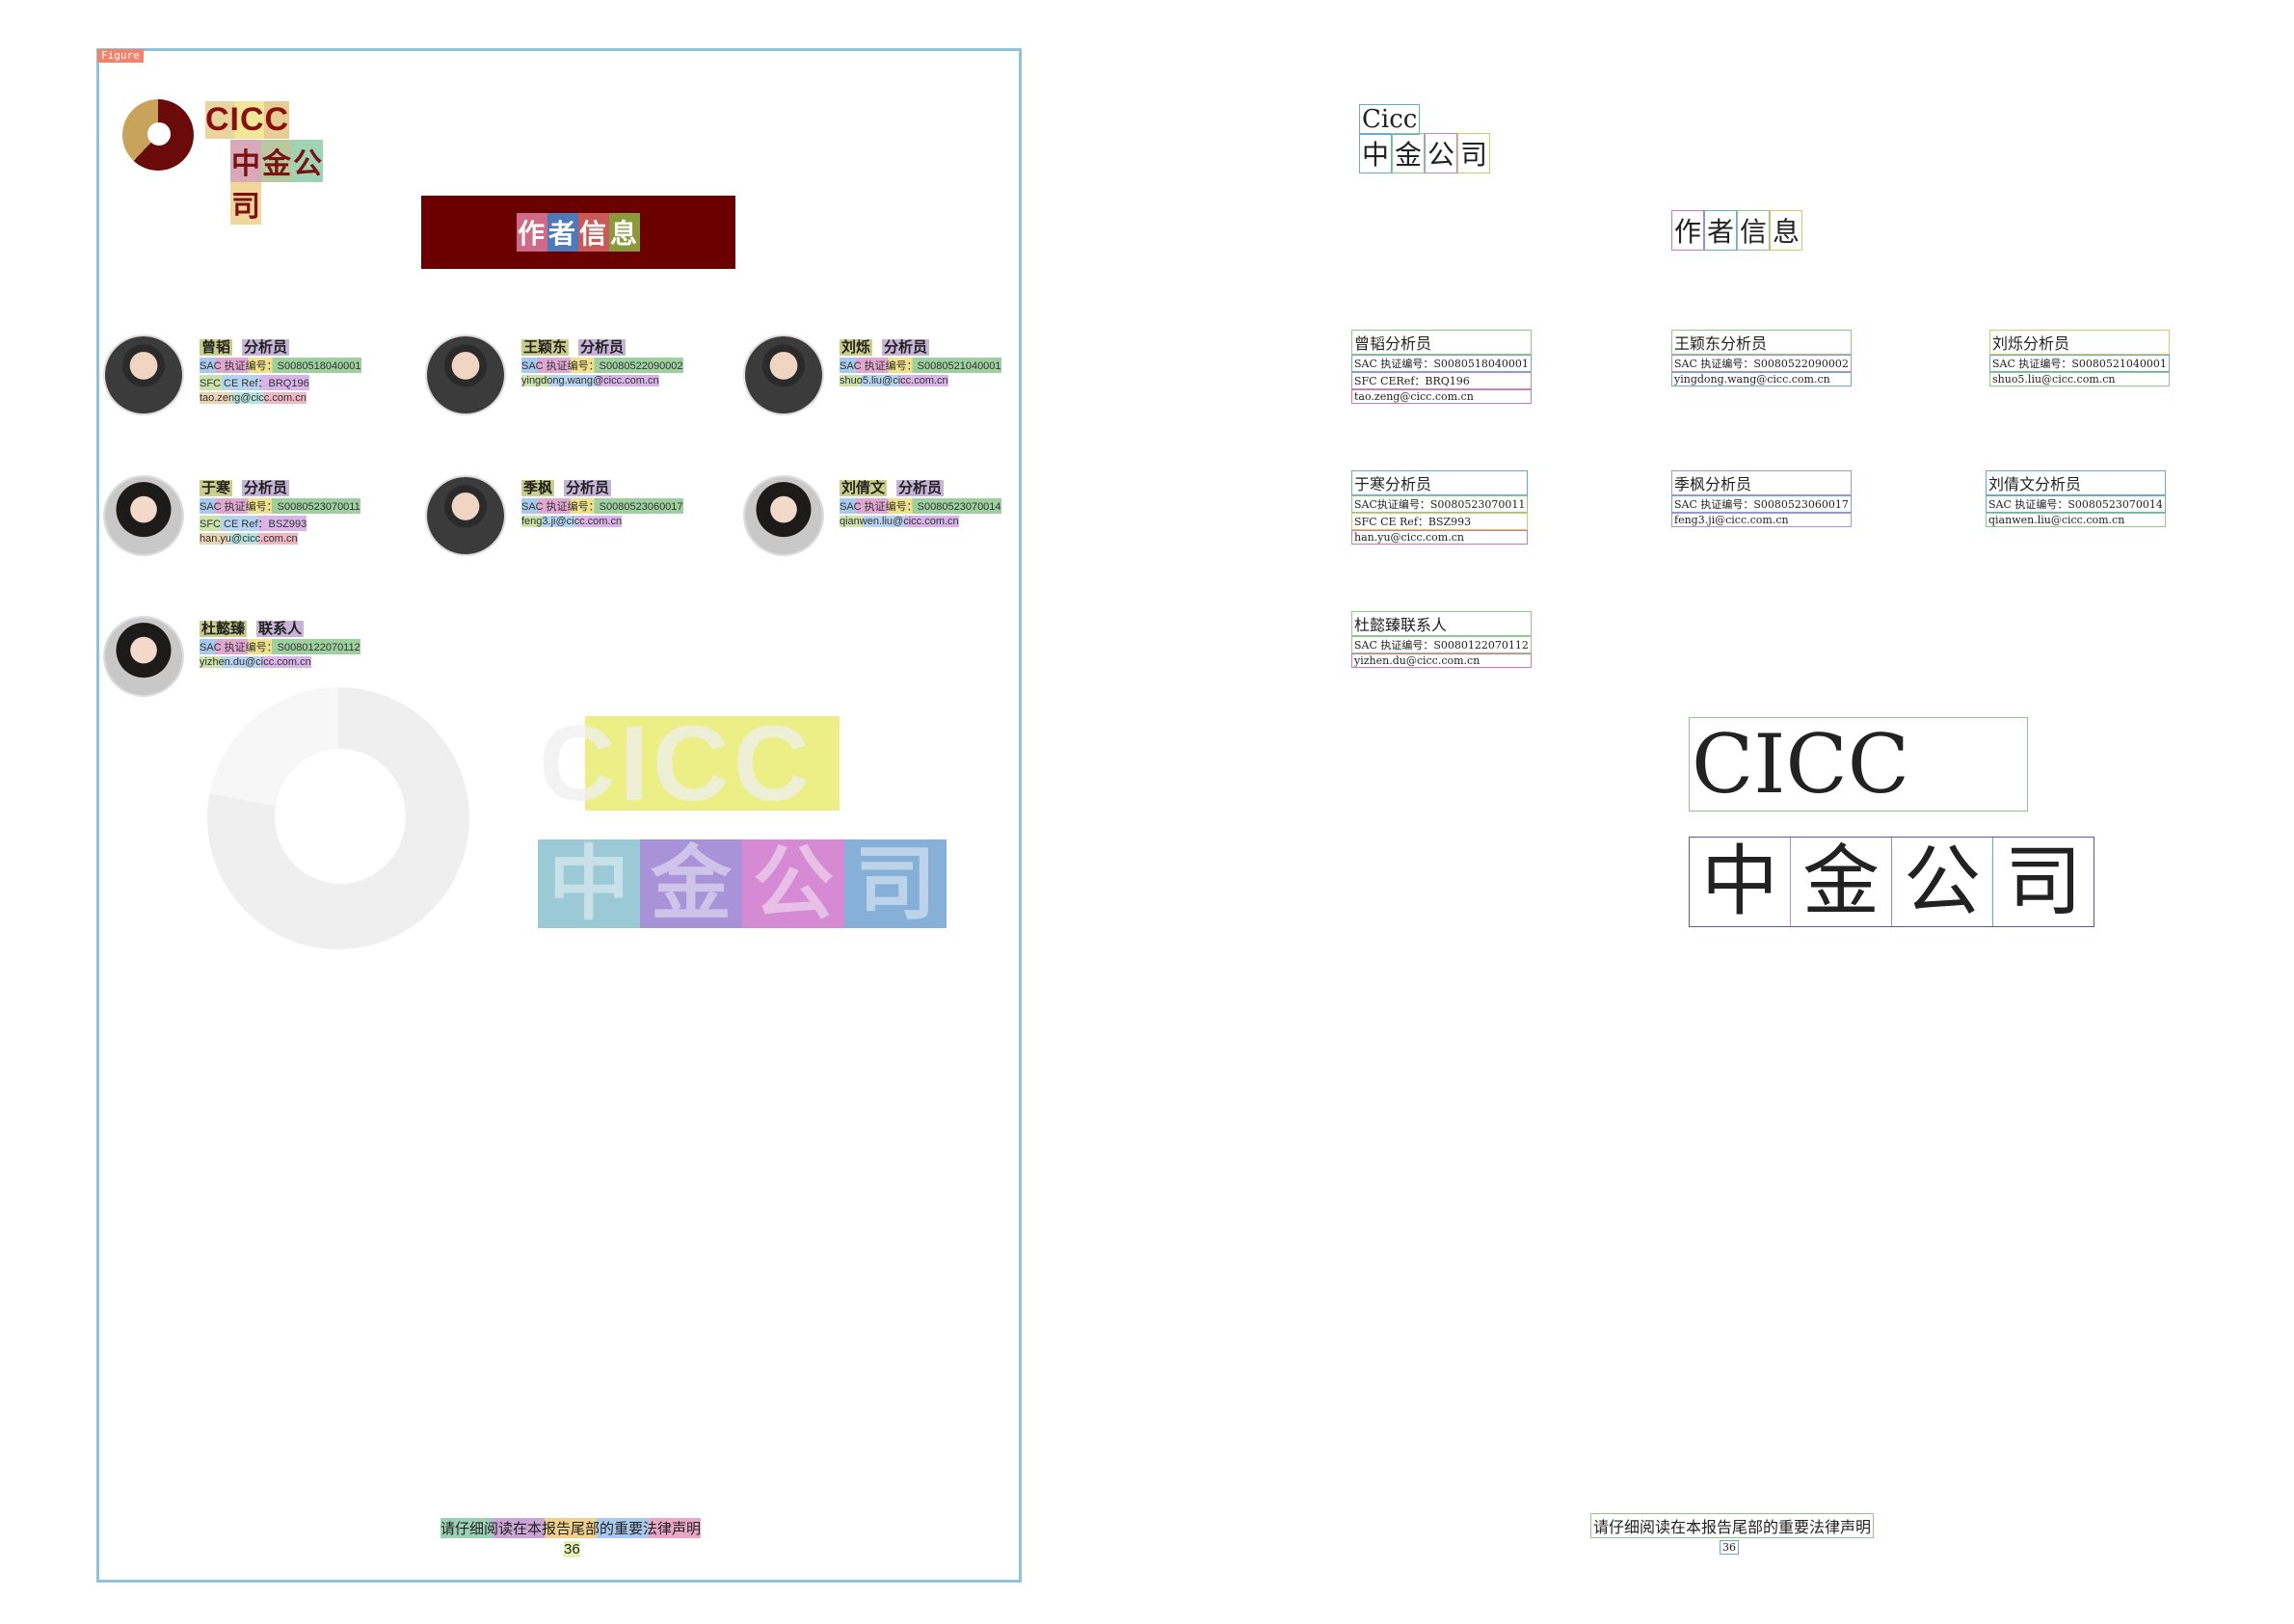 The width and height of the screenshot is (2294, 1624). I want to click on author-info-banner: 作者信息, so click(578, 232).